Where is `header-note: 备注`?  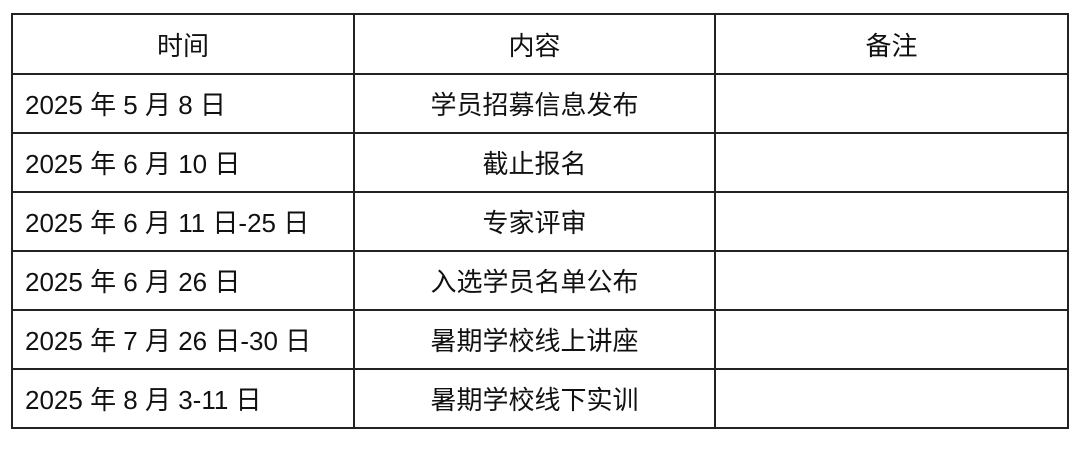
header-note: 备注 is located at coordinates (891, 44).